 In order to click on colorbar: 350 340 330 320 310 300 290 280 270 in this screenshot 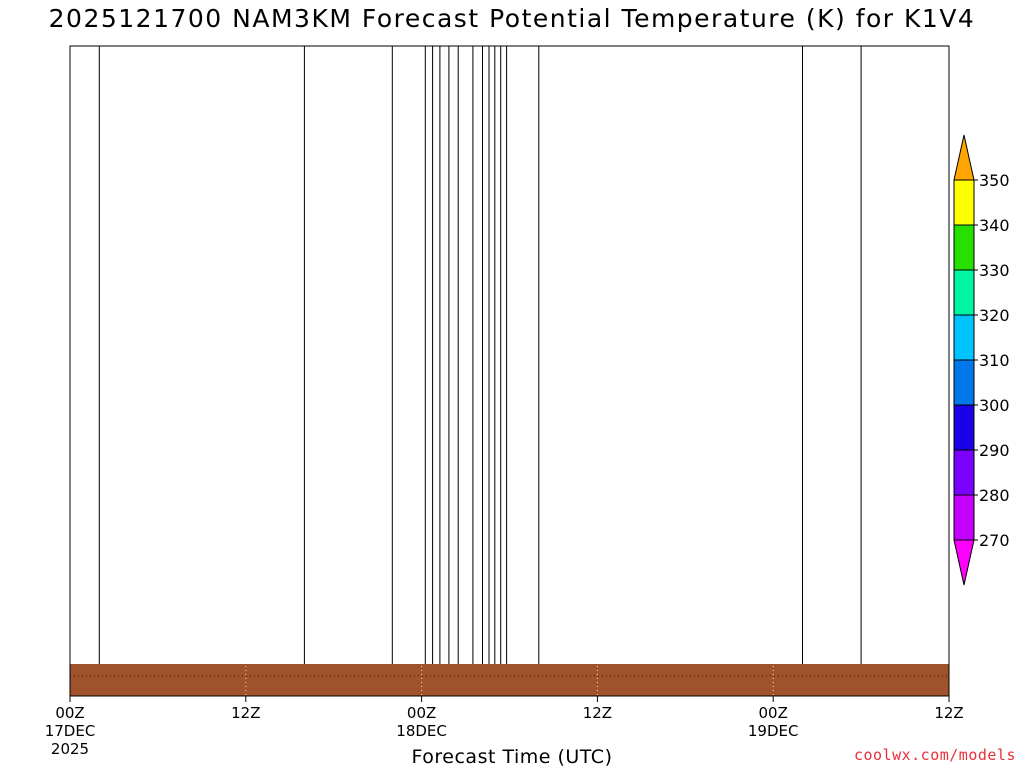, I will do `click(981, 360)`.